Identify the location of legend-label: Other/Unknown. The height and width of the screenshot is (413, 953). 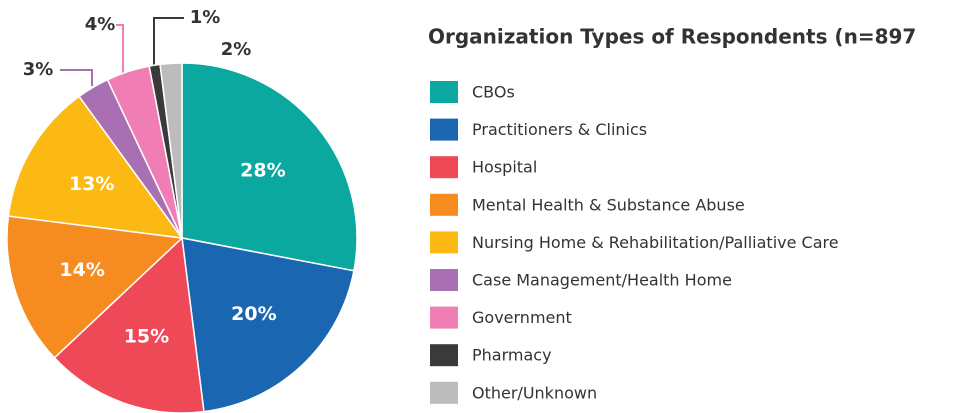
(534, 392).